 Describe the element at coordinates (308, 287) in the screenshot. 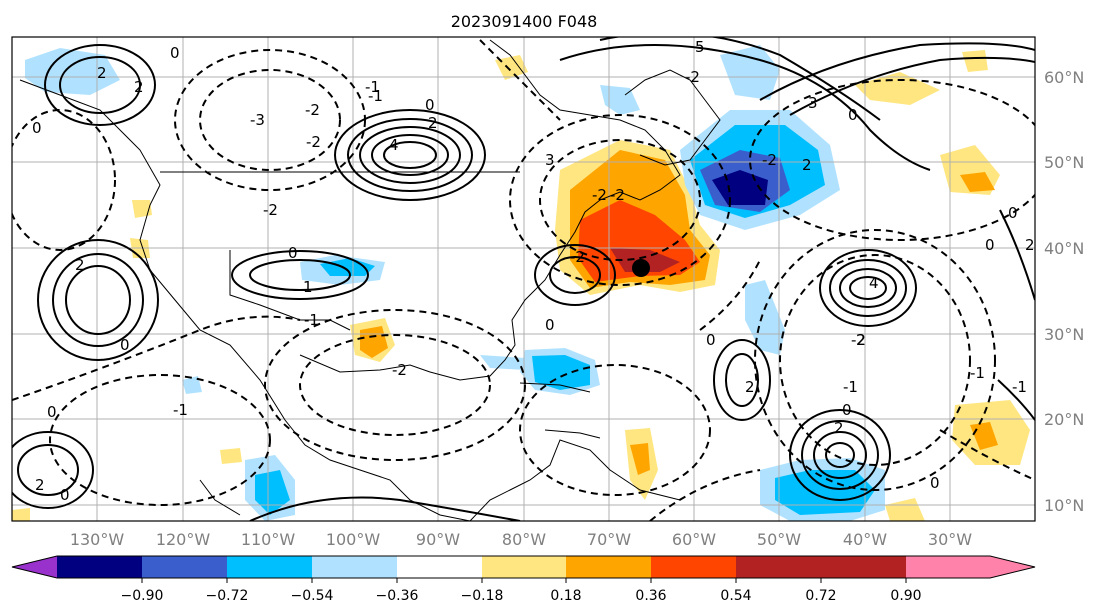

I see `contour-label: 1` at that location.